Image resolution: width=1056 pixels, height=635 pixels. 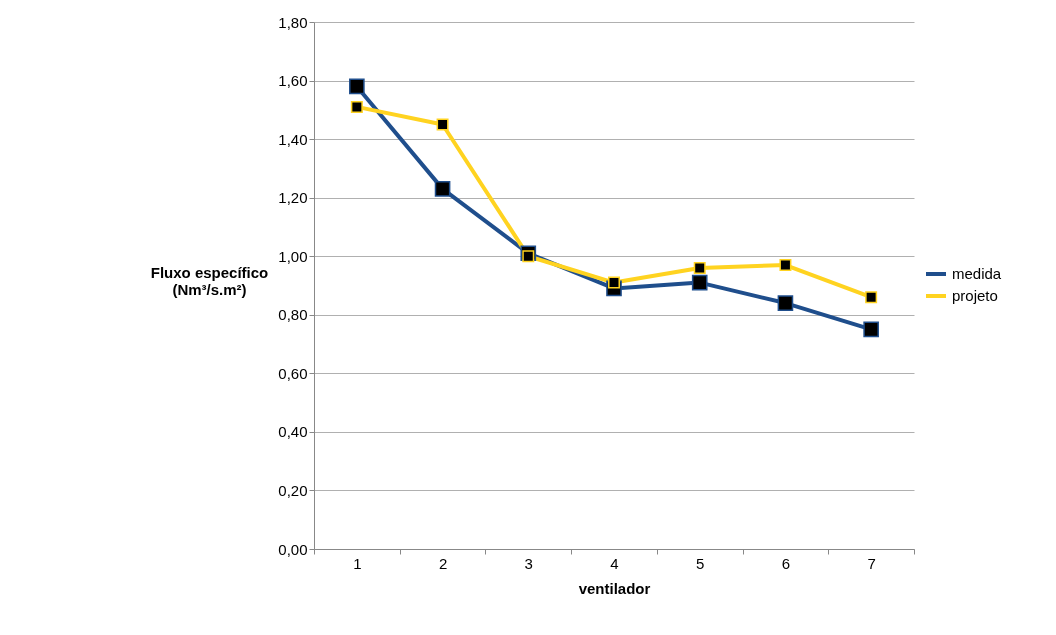 What do you see at coordinates (293, 198) in the screenshot?
I see `y-tick-label: 1,20` at bounding box center [293, 198].